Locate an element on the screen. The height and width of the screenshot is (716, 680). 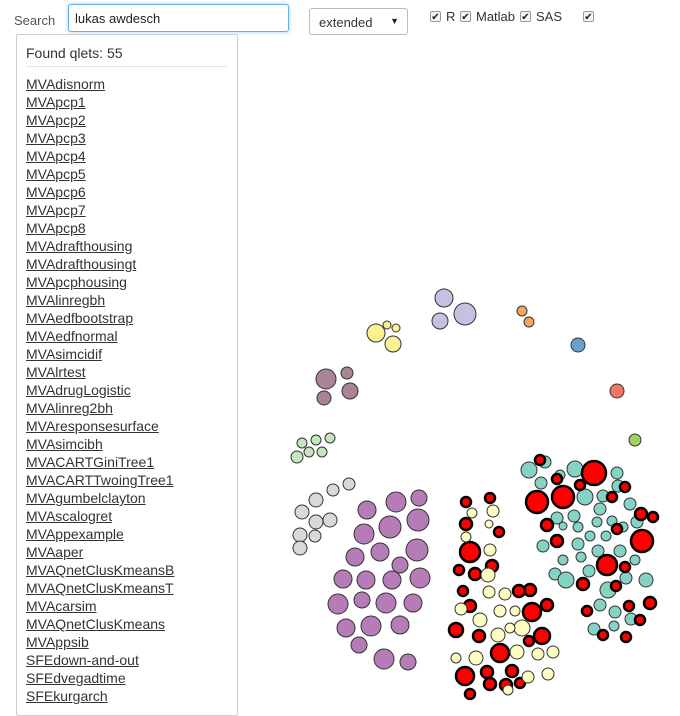
qlet-link: MVAQnetClusKmeansB is located at coordinates (100, 570).